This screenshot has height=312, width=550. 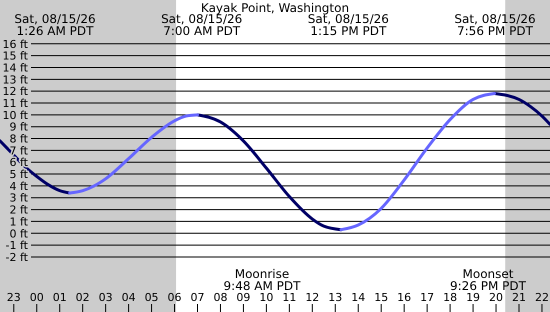 What do you see at coordinates (83, 297) in the screenshot?
I see `x-tick-label: 02` at bounding box center [83, 297].